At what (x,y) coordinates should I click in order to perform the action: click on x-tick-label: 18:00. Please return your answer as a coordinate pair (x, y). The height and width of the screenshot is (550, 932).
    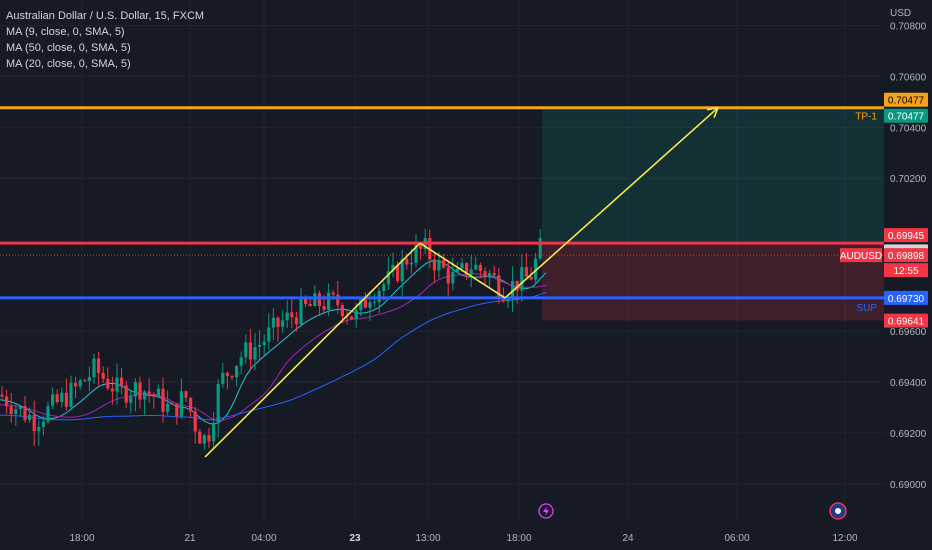
    Looking at the image, I should click on (518, 538).